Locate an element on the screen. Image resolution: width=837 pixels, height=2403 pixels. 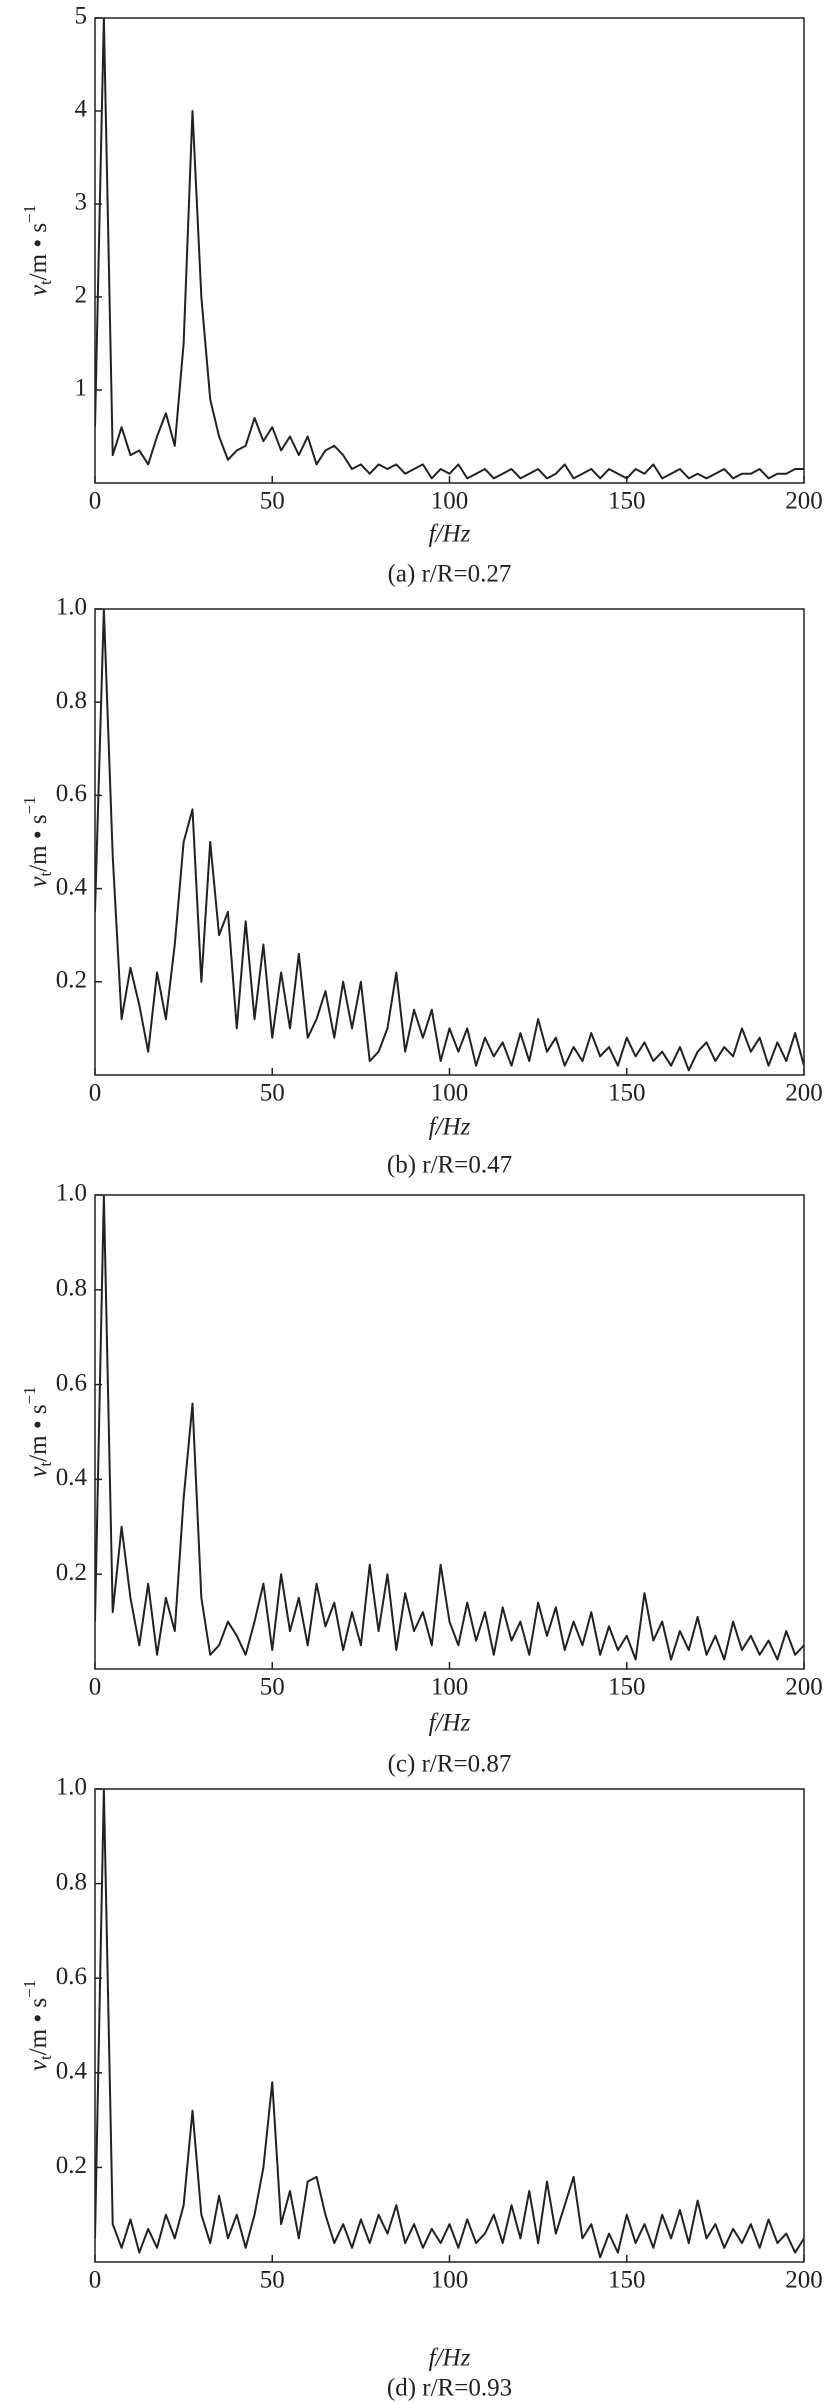
y-tick-label: 3 is located at coordinates (81, 202).